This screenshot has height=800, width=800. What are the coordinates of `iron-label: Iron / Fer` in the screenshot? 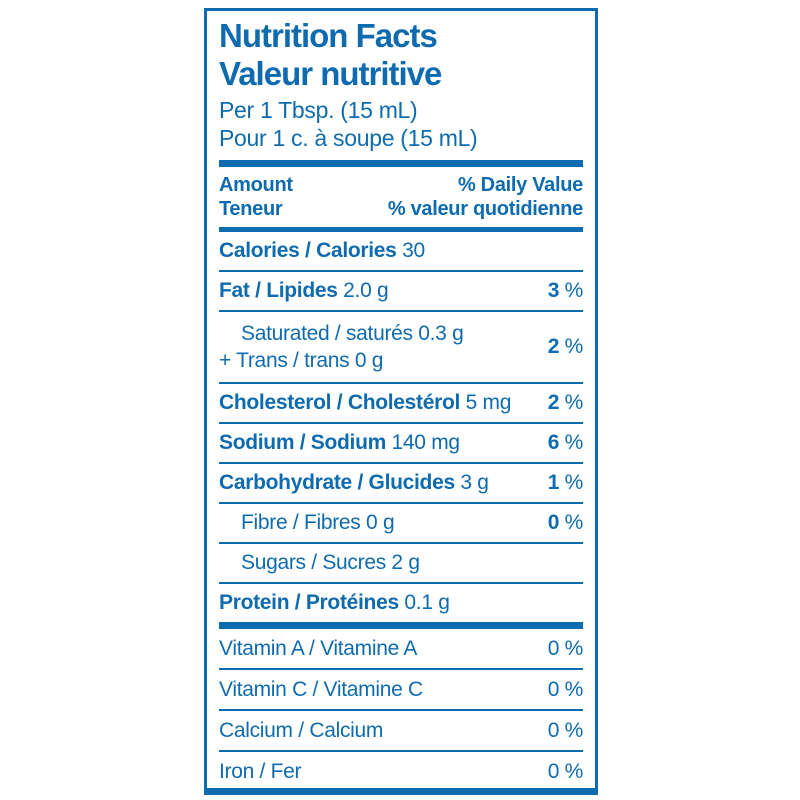 It's located at (260, 771).